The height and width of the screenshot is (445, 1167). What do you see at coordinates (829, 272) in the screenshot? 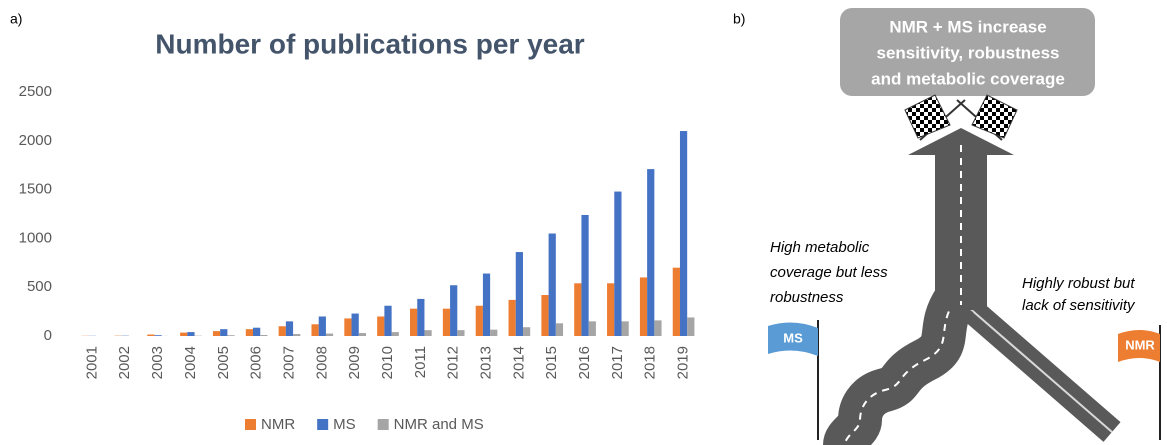
I see `ms-path-text: coverage but less` at bounding box center [829, 272].